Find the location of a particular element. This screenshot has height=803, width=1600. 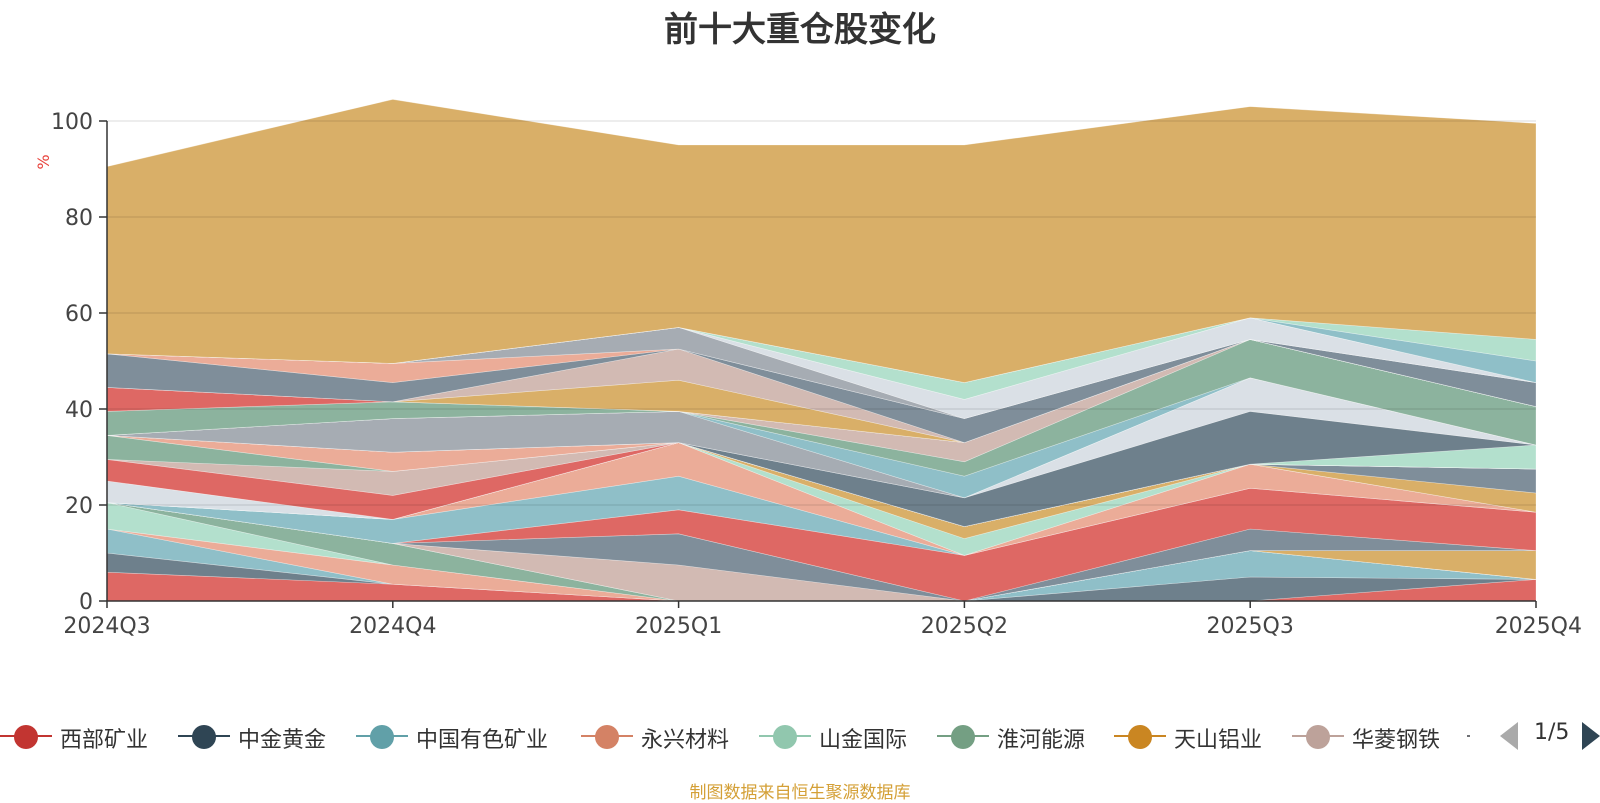

legend-item: 天山铝业 is located at coordinates (1190, 736).